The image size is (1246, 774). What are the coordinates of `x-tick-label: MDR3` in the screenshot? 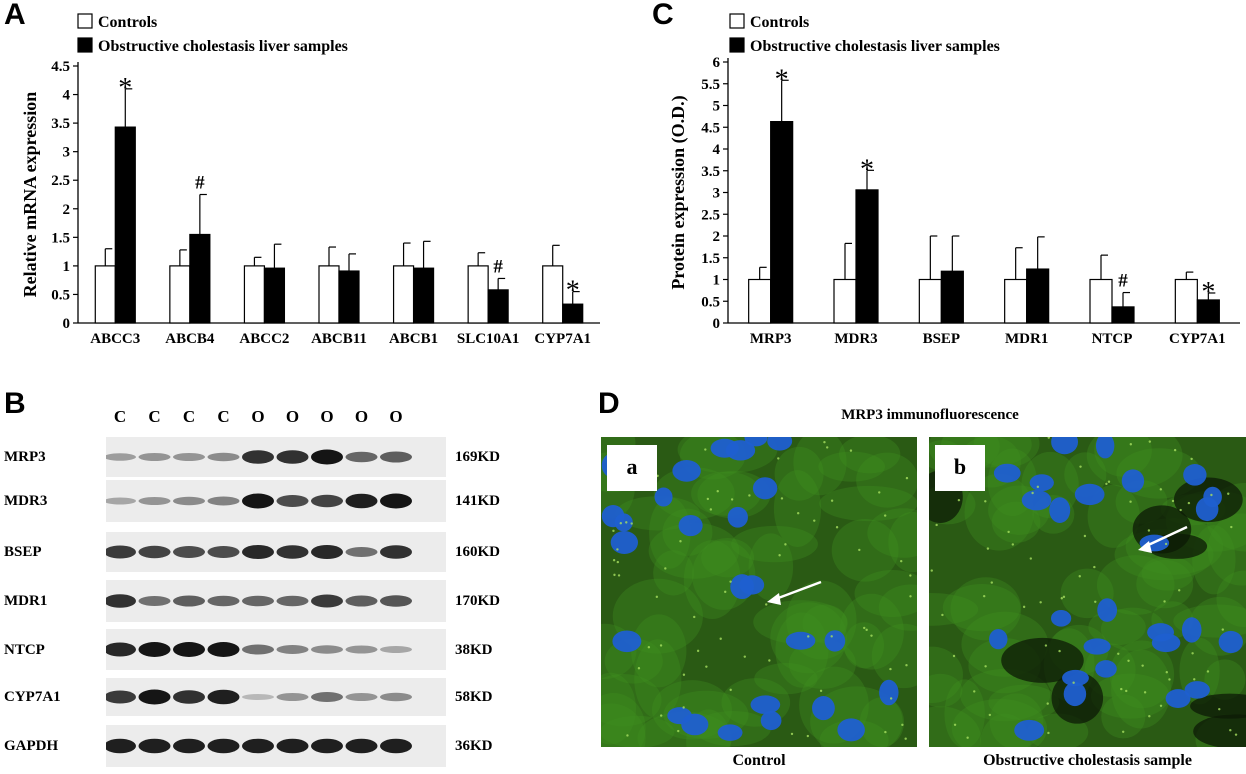 It's located at (855, 339).